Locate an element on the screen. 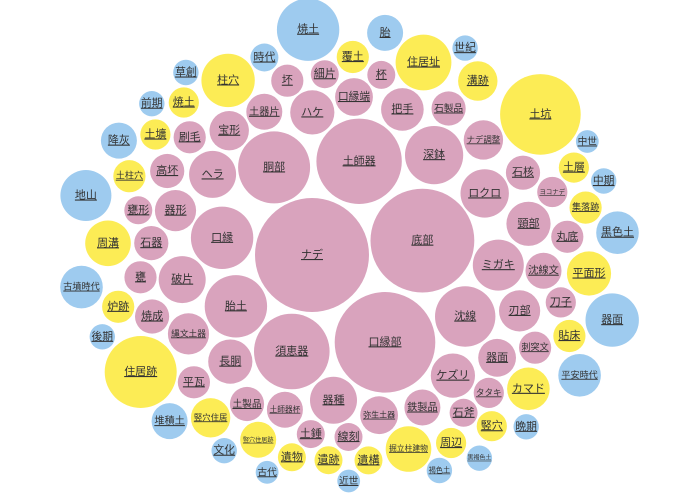 The height and width of the screenshot is (499, 682). bubble: 丸底 is located at coordinates (567, 236).